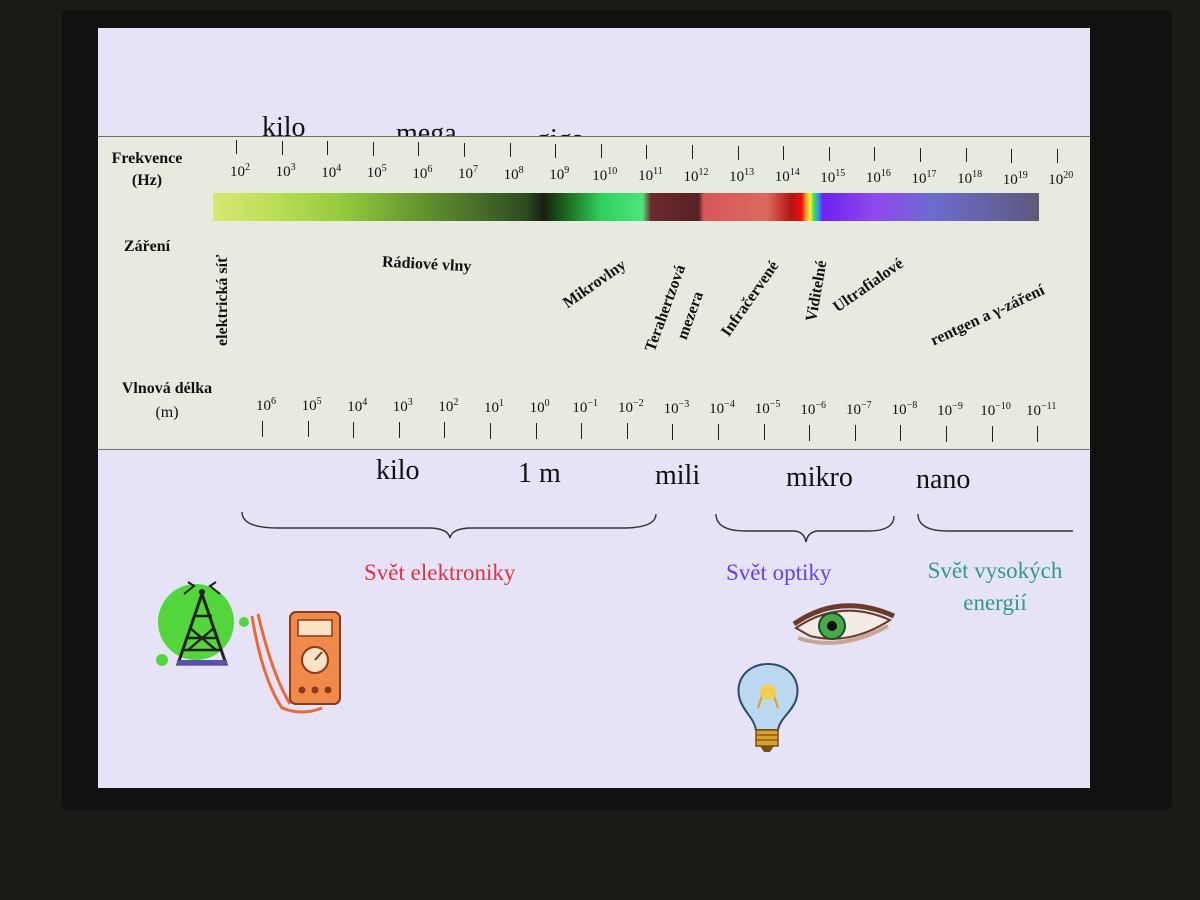  I want to click on light-bulb-icon, so click(768, 707).